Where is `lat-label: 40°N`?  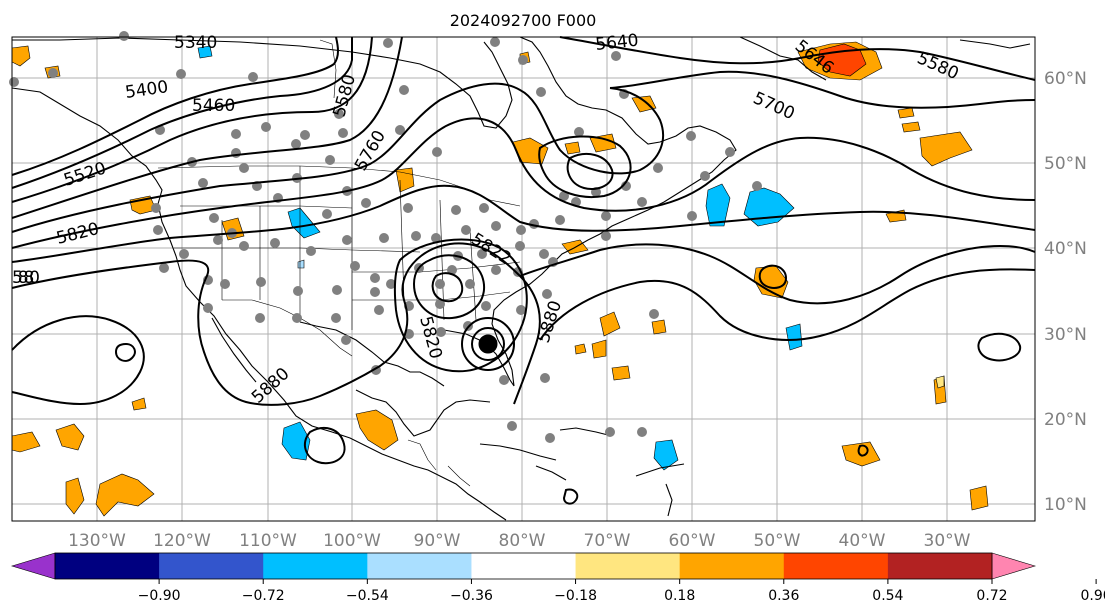 lat-label: 40°N is located at coordinates (1065, 249).